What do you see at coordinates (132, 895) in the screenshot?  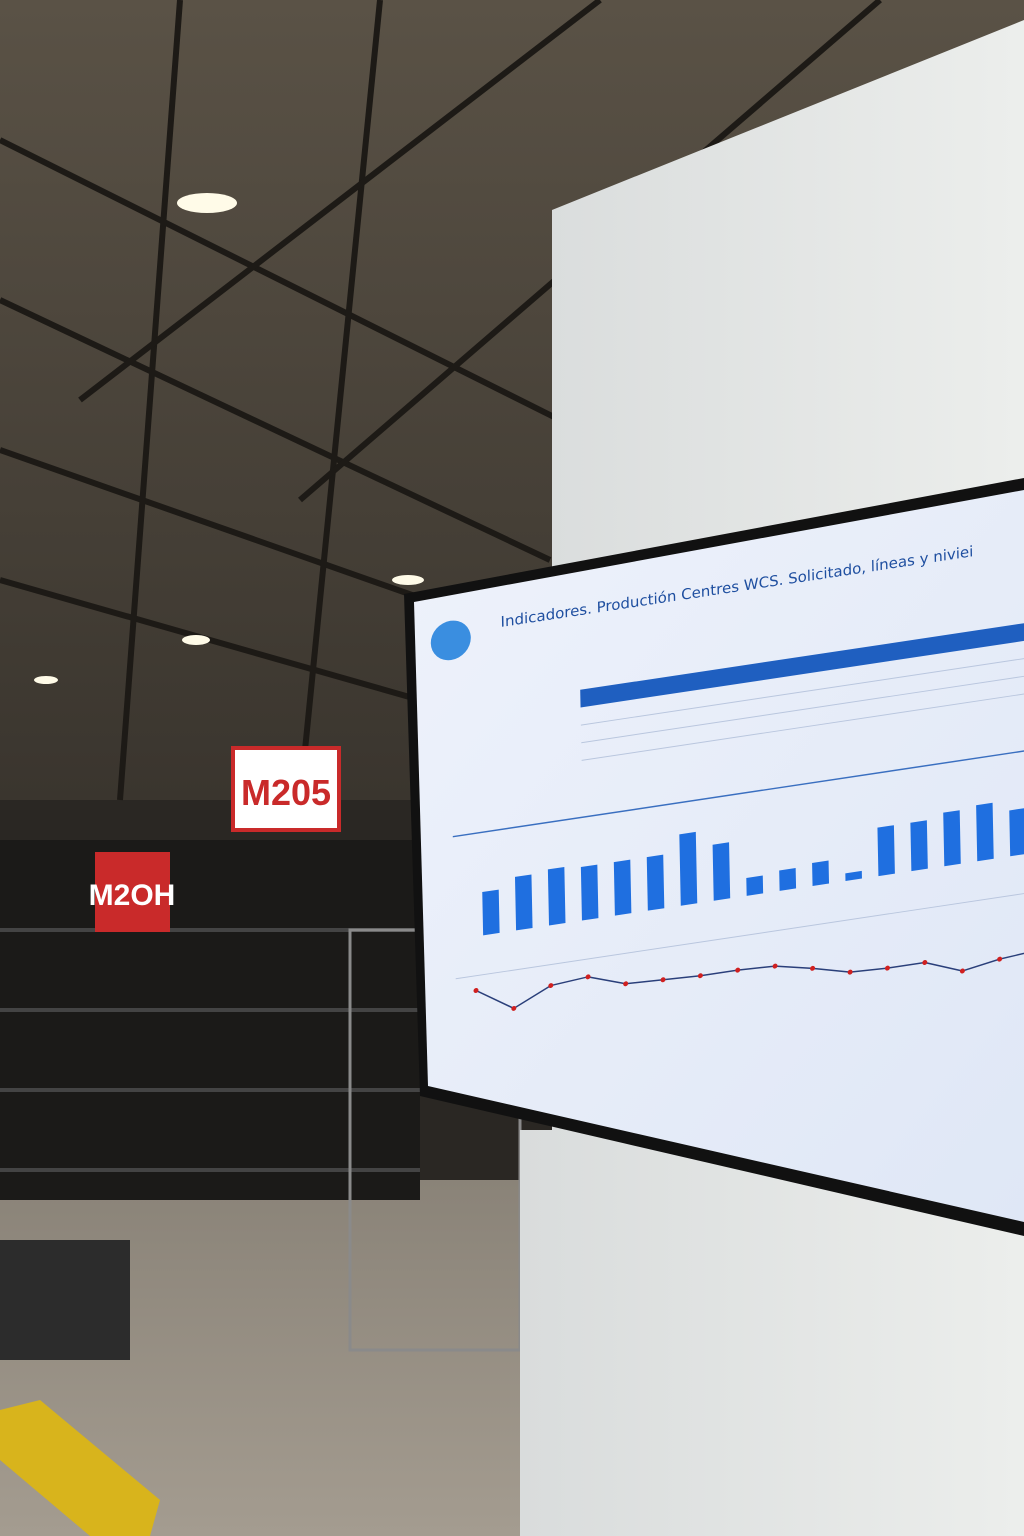 I see `sign-text: M2OH` at bounding box center [132, 895].